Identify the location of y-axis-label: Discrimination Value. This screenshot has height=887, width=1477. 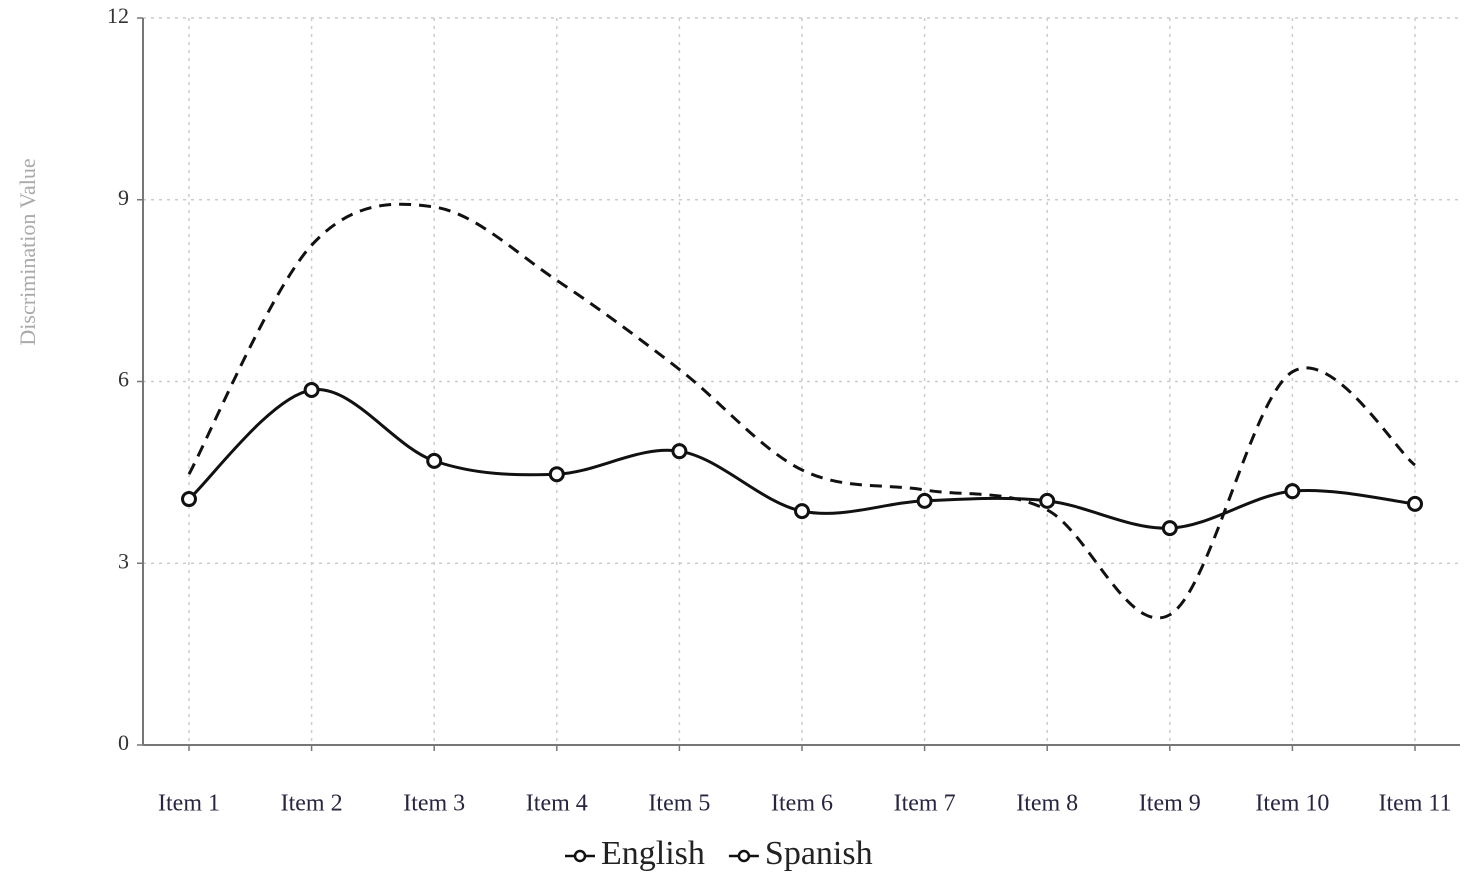
(27, 251).